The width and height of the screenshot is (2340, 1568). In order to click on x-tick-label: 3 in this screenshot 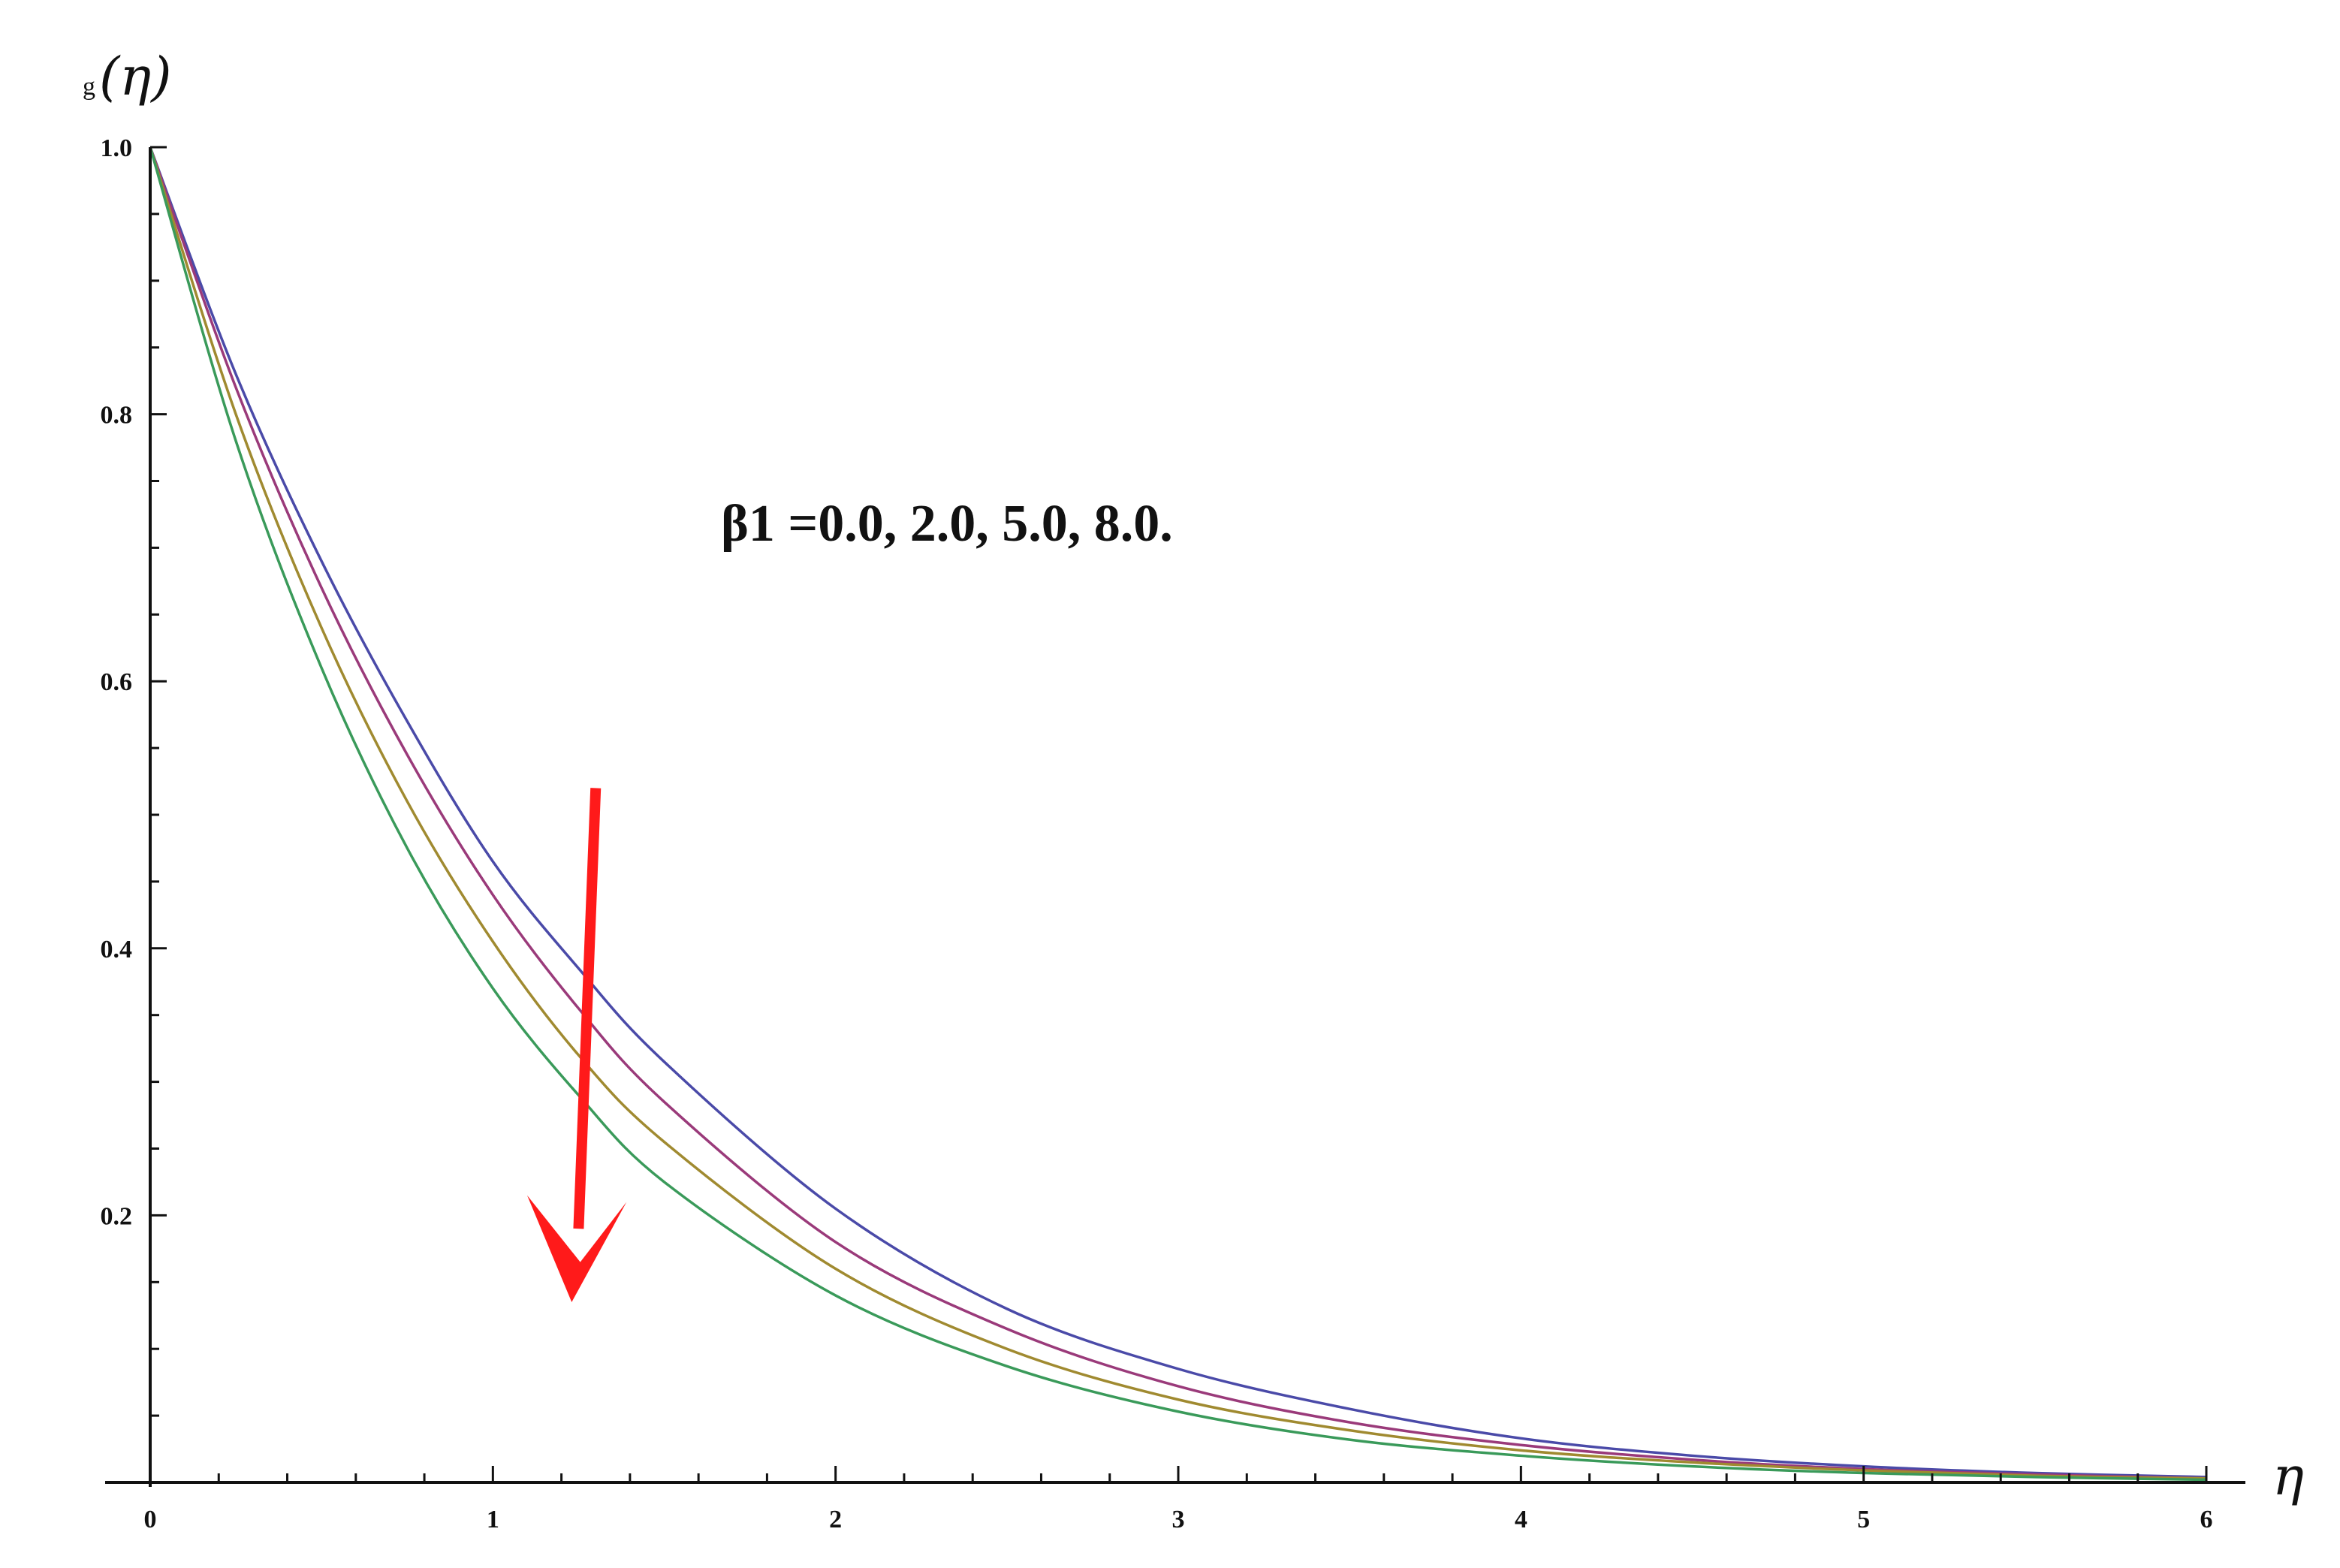, I will do `click(1178, 1520)`.